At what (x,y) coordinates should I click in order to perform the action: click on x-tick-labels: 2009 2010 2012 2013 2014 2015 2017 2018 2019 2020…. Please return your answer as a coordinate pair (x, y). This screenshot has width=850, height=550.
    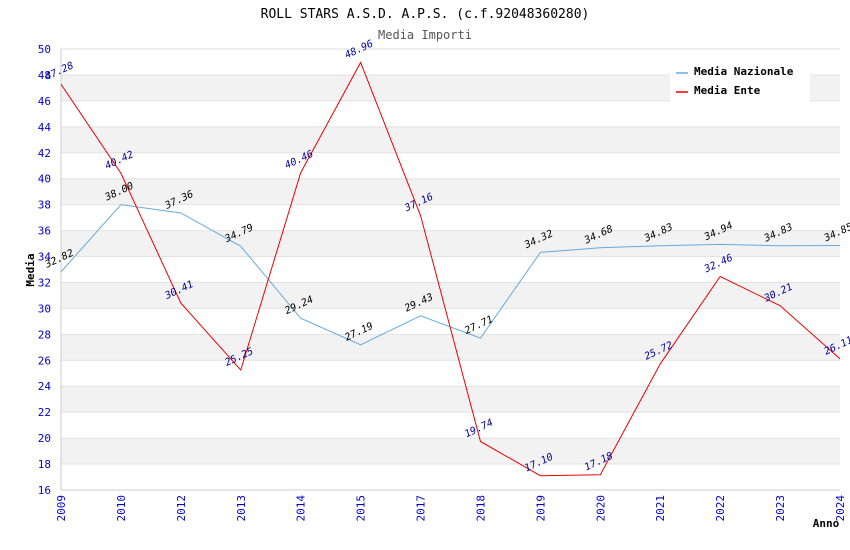
    Looking at the image, I should click on (451, 508).